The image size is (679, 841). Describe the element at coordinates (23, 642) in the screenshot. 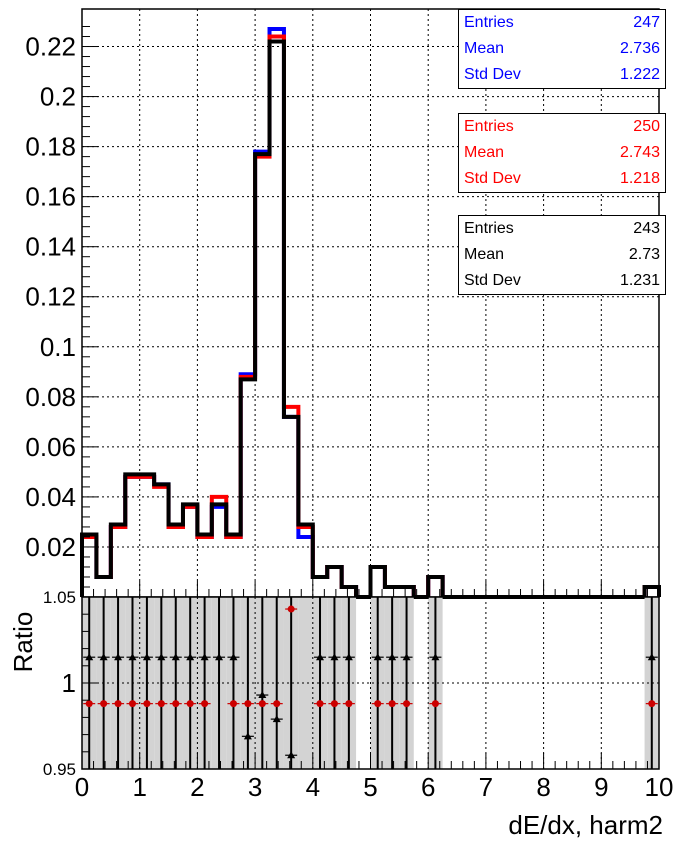

I see `ratio-axis-label: Ratio` at that location.